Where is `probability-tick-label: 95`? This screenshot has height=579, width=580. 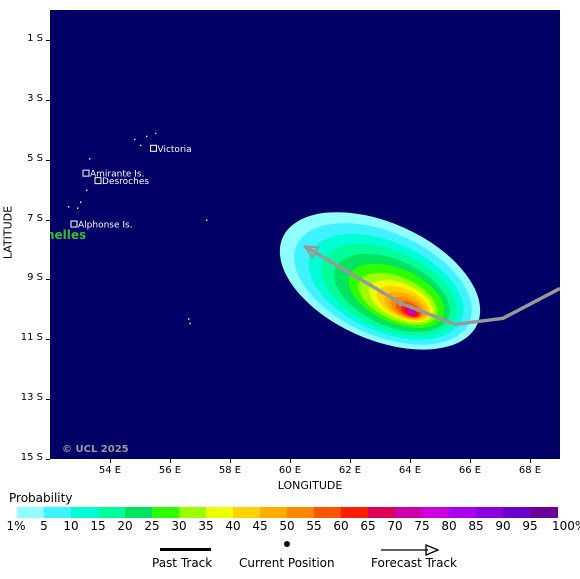
probability-tick-label: 95 is located at coordinates (530, 526).